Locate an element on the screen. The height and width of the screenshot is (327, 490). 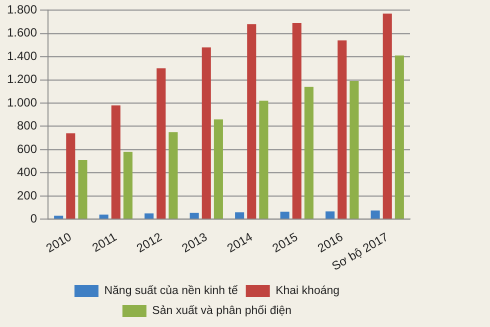
y-tick-label: 200 is located at coordinates (27, 195).